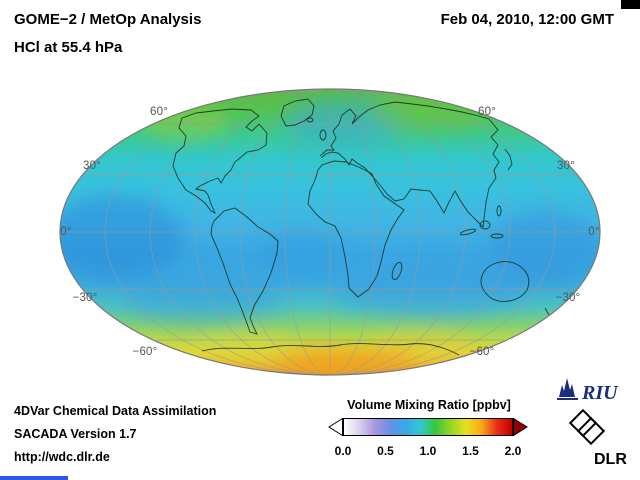 This screenshot has width=640, height=480. I want to click on colorbar-ticks: 0.0 0.5 1.0 1.5 2.0, so click(429, 452).